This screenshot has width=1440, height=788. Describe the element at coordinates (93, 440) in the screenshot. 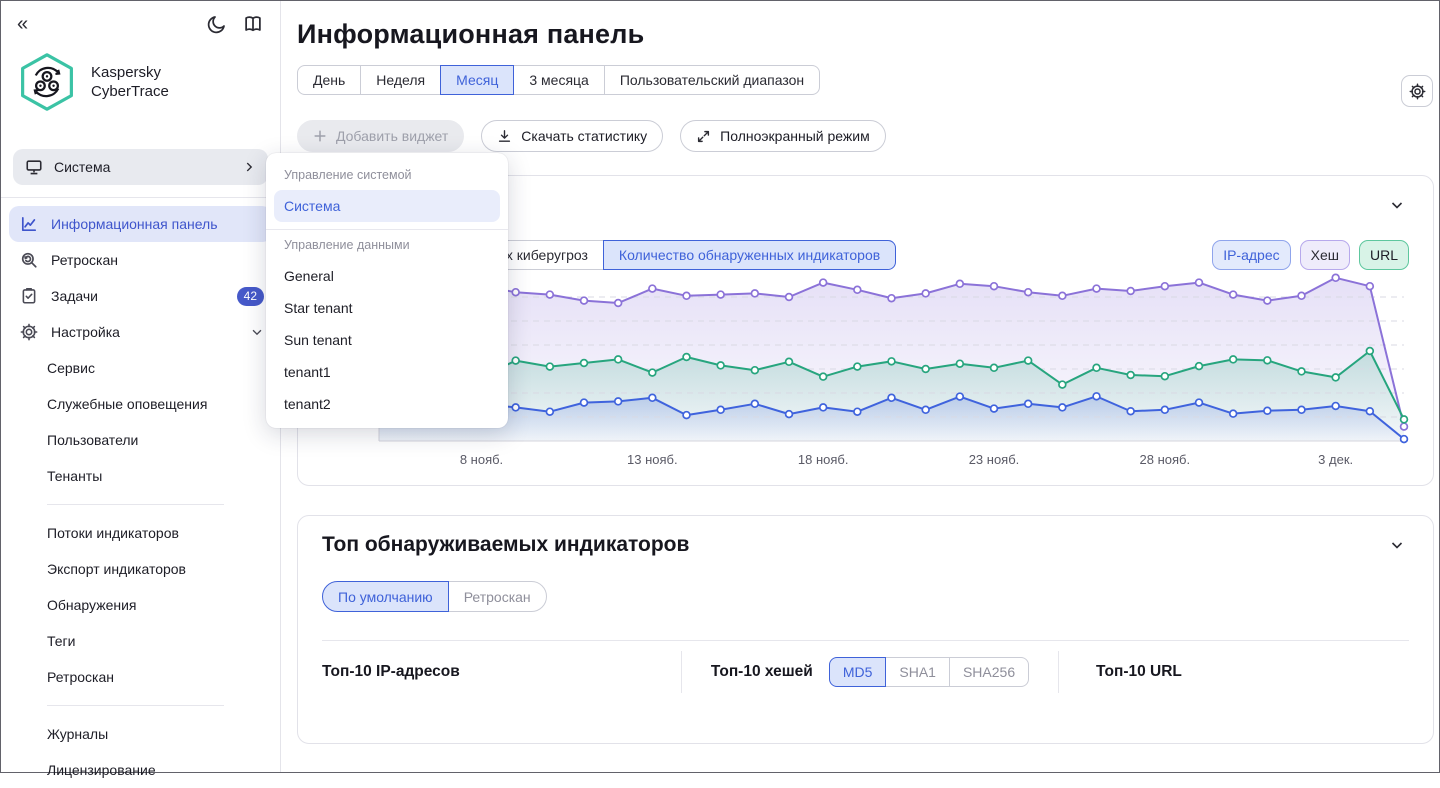

I see `sidebar-item-users: Пользователи` at that location.